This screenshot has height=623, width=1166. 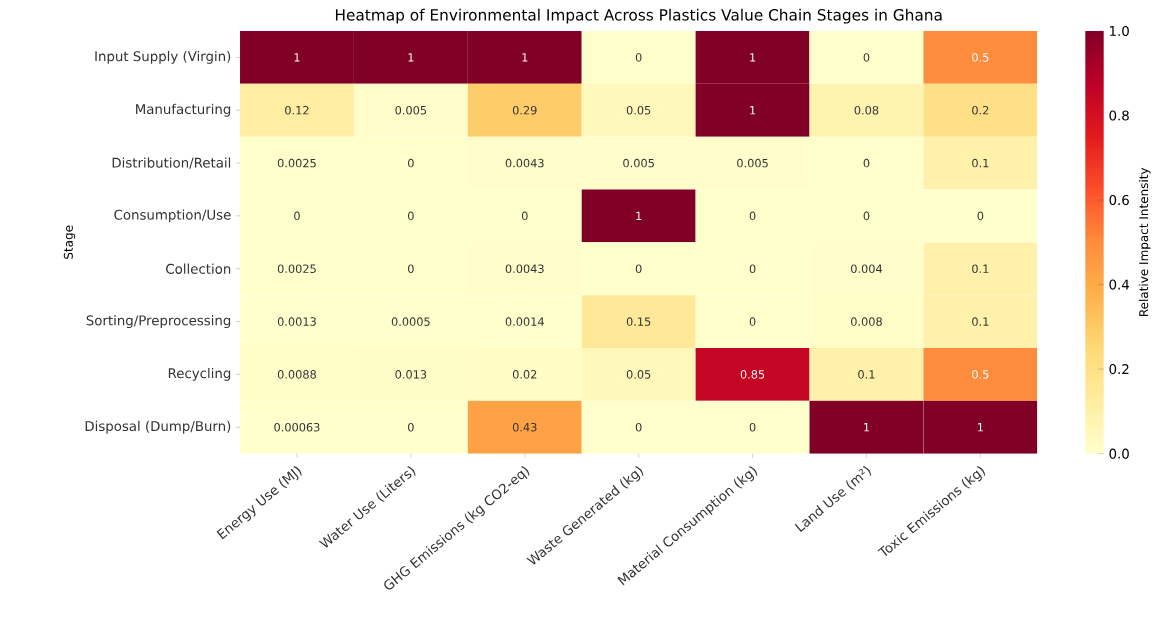 I want to click on y-tick-label: Input Supply (Virgin), so click(x=163, y=57).